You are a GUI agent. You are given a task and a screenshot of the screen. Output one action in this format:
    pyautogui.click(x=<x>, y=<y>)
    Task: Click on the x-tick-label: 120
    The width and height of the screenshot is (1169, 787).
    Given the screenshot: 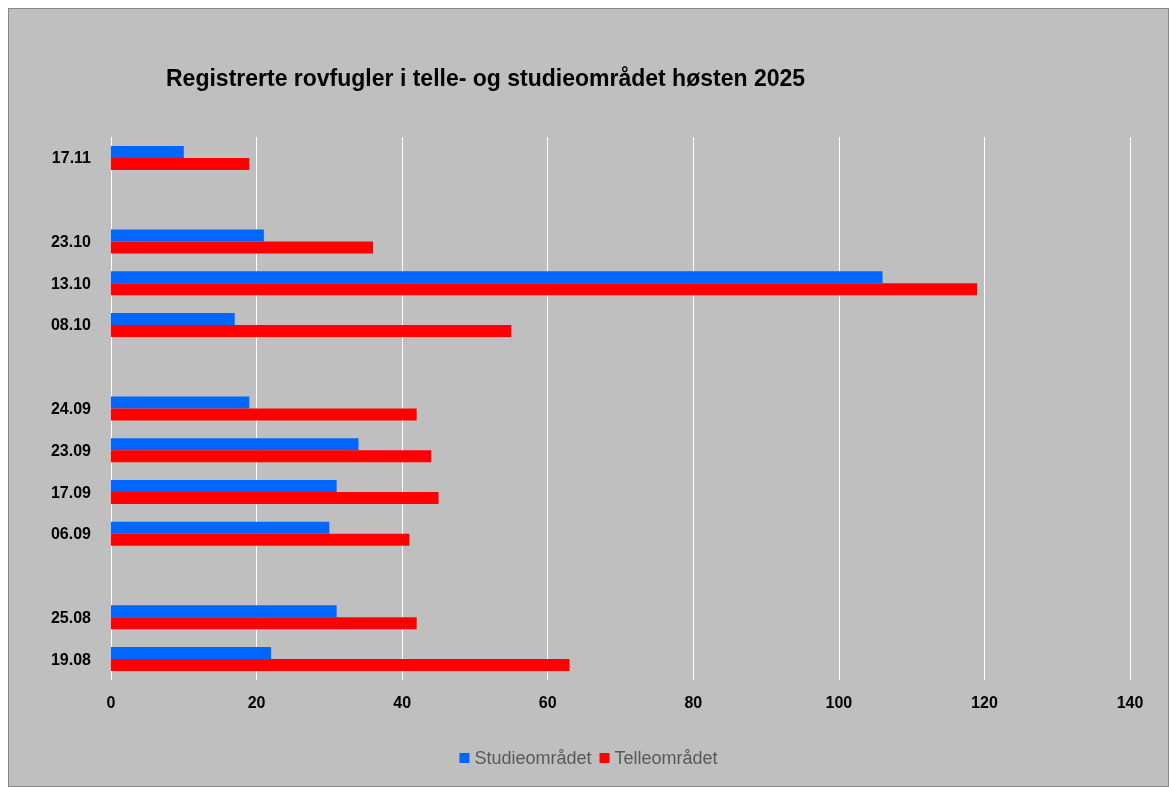 What is the action you would take?
    pyautogui.click(x=984, y=702)
    